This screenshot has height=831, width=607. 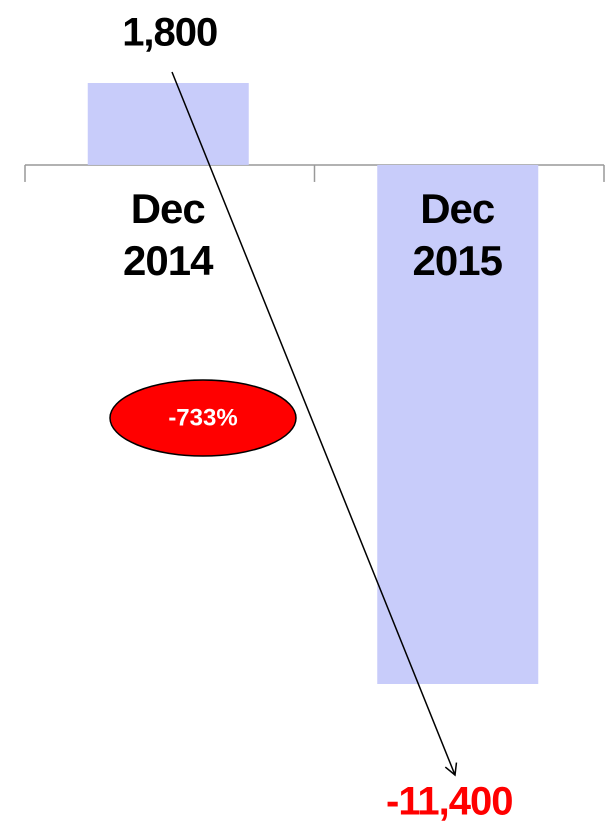 What do you see at coordinates (457, 234) in the screenshot?
I see `category-label: Dec 2015` at bounding box center [457, 234].